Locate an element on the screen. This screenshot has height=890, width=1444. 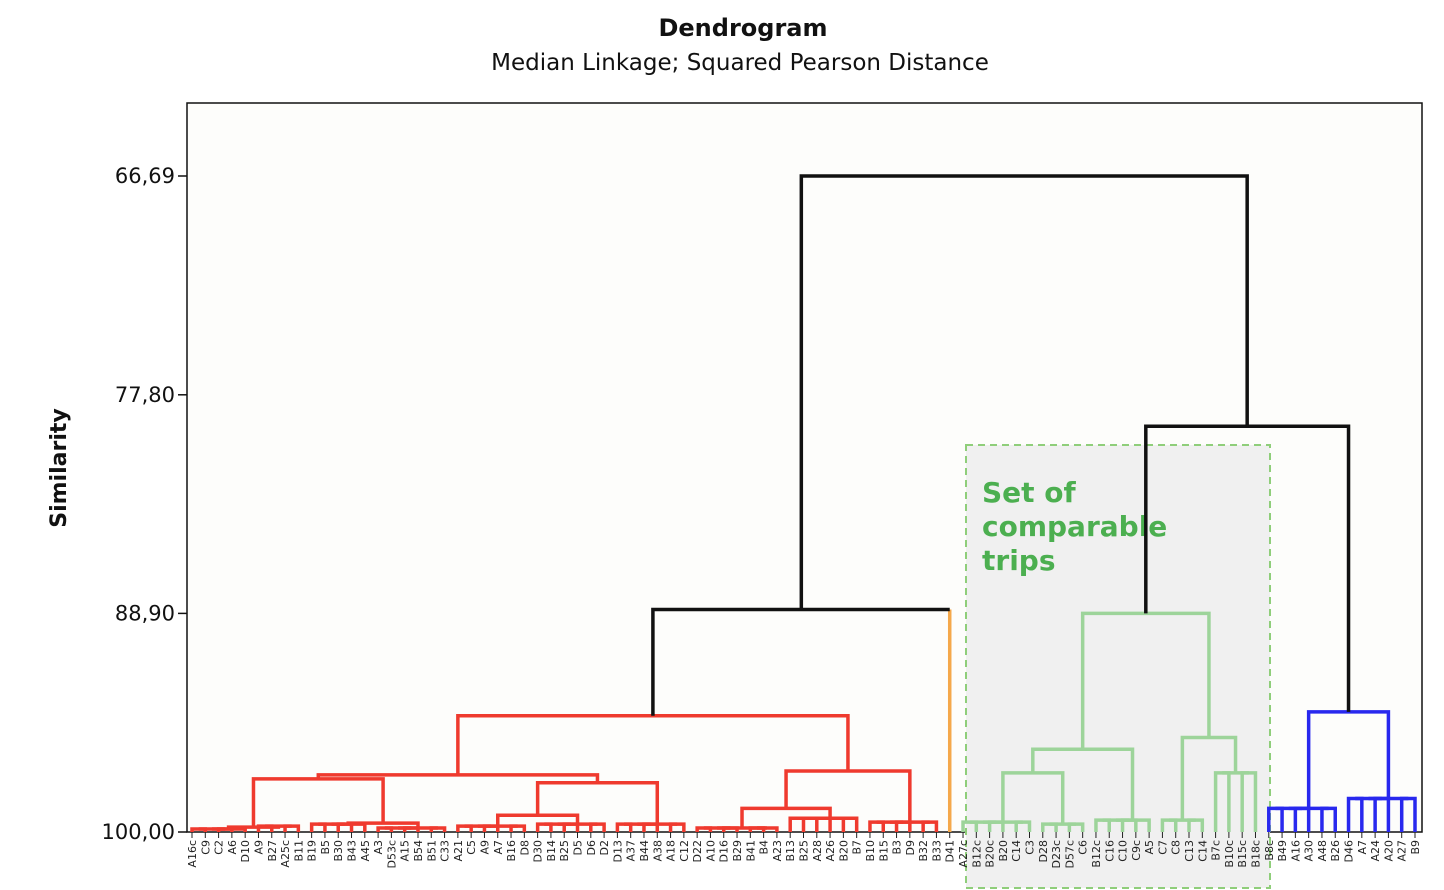
leaf-label-76: C14 is located at coordinates (1202, 851).